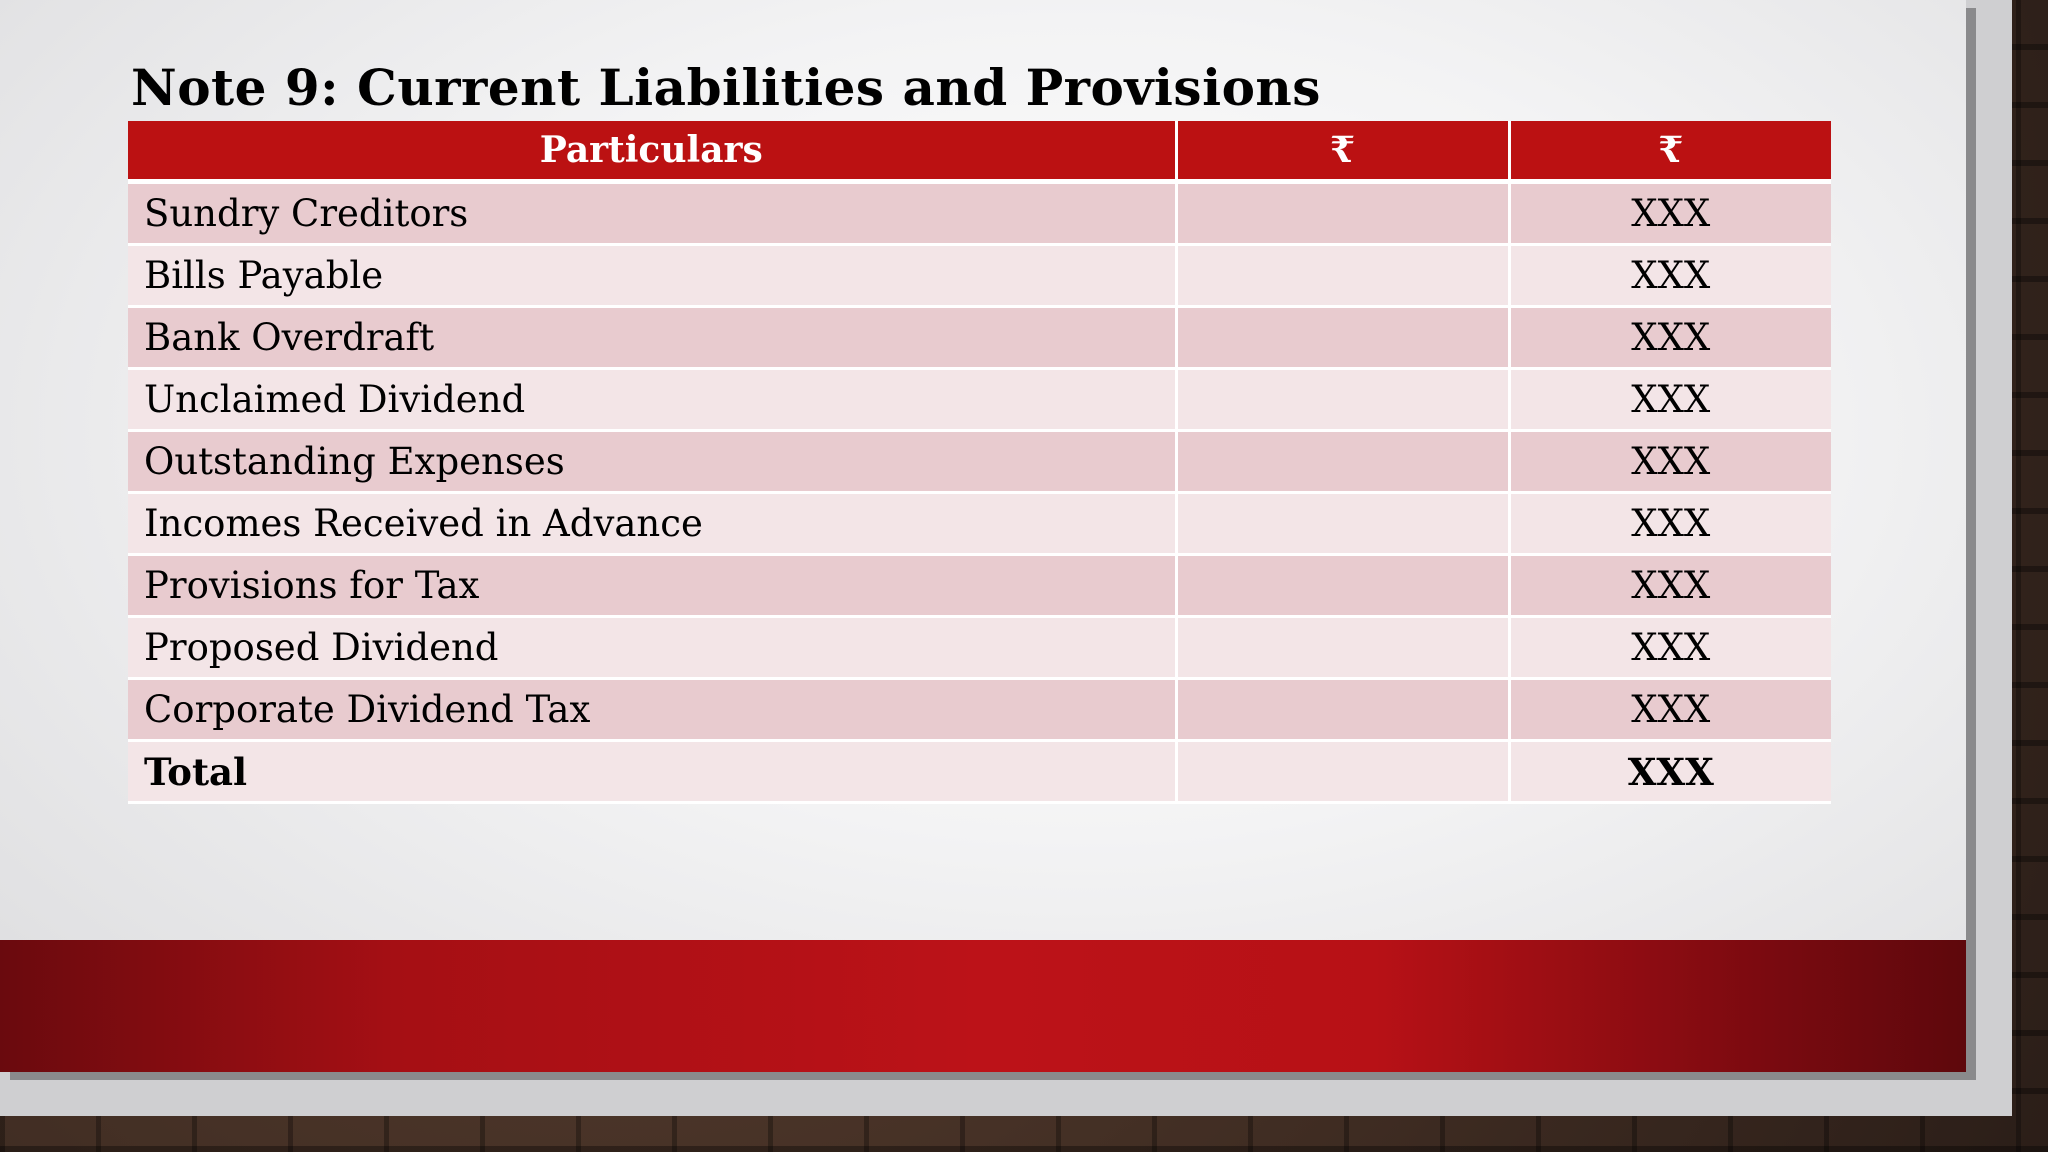 Image resolution: width=2048 pixels, height=1152 pixels. What do you see at coordinates (653, 586) in the screenshot?
I see `row-particular: Provisions for Tax` at bounding box center [653, 586].